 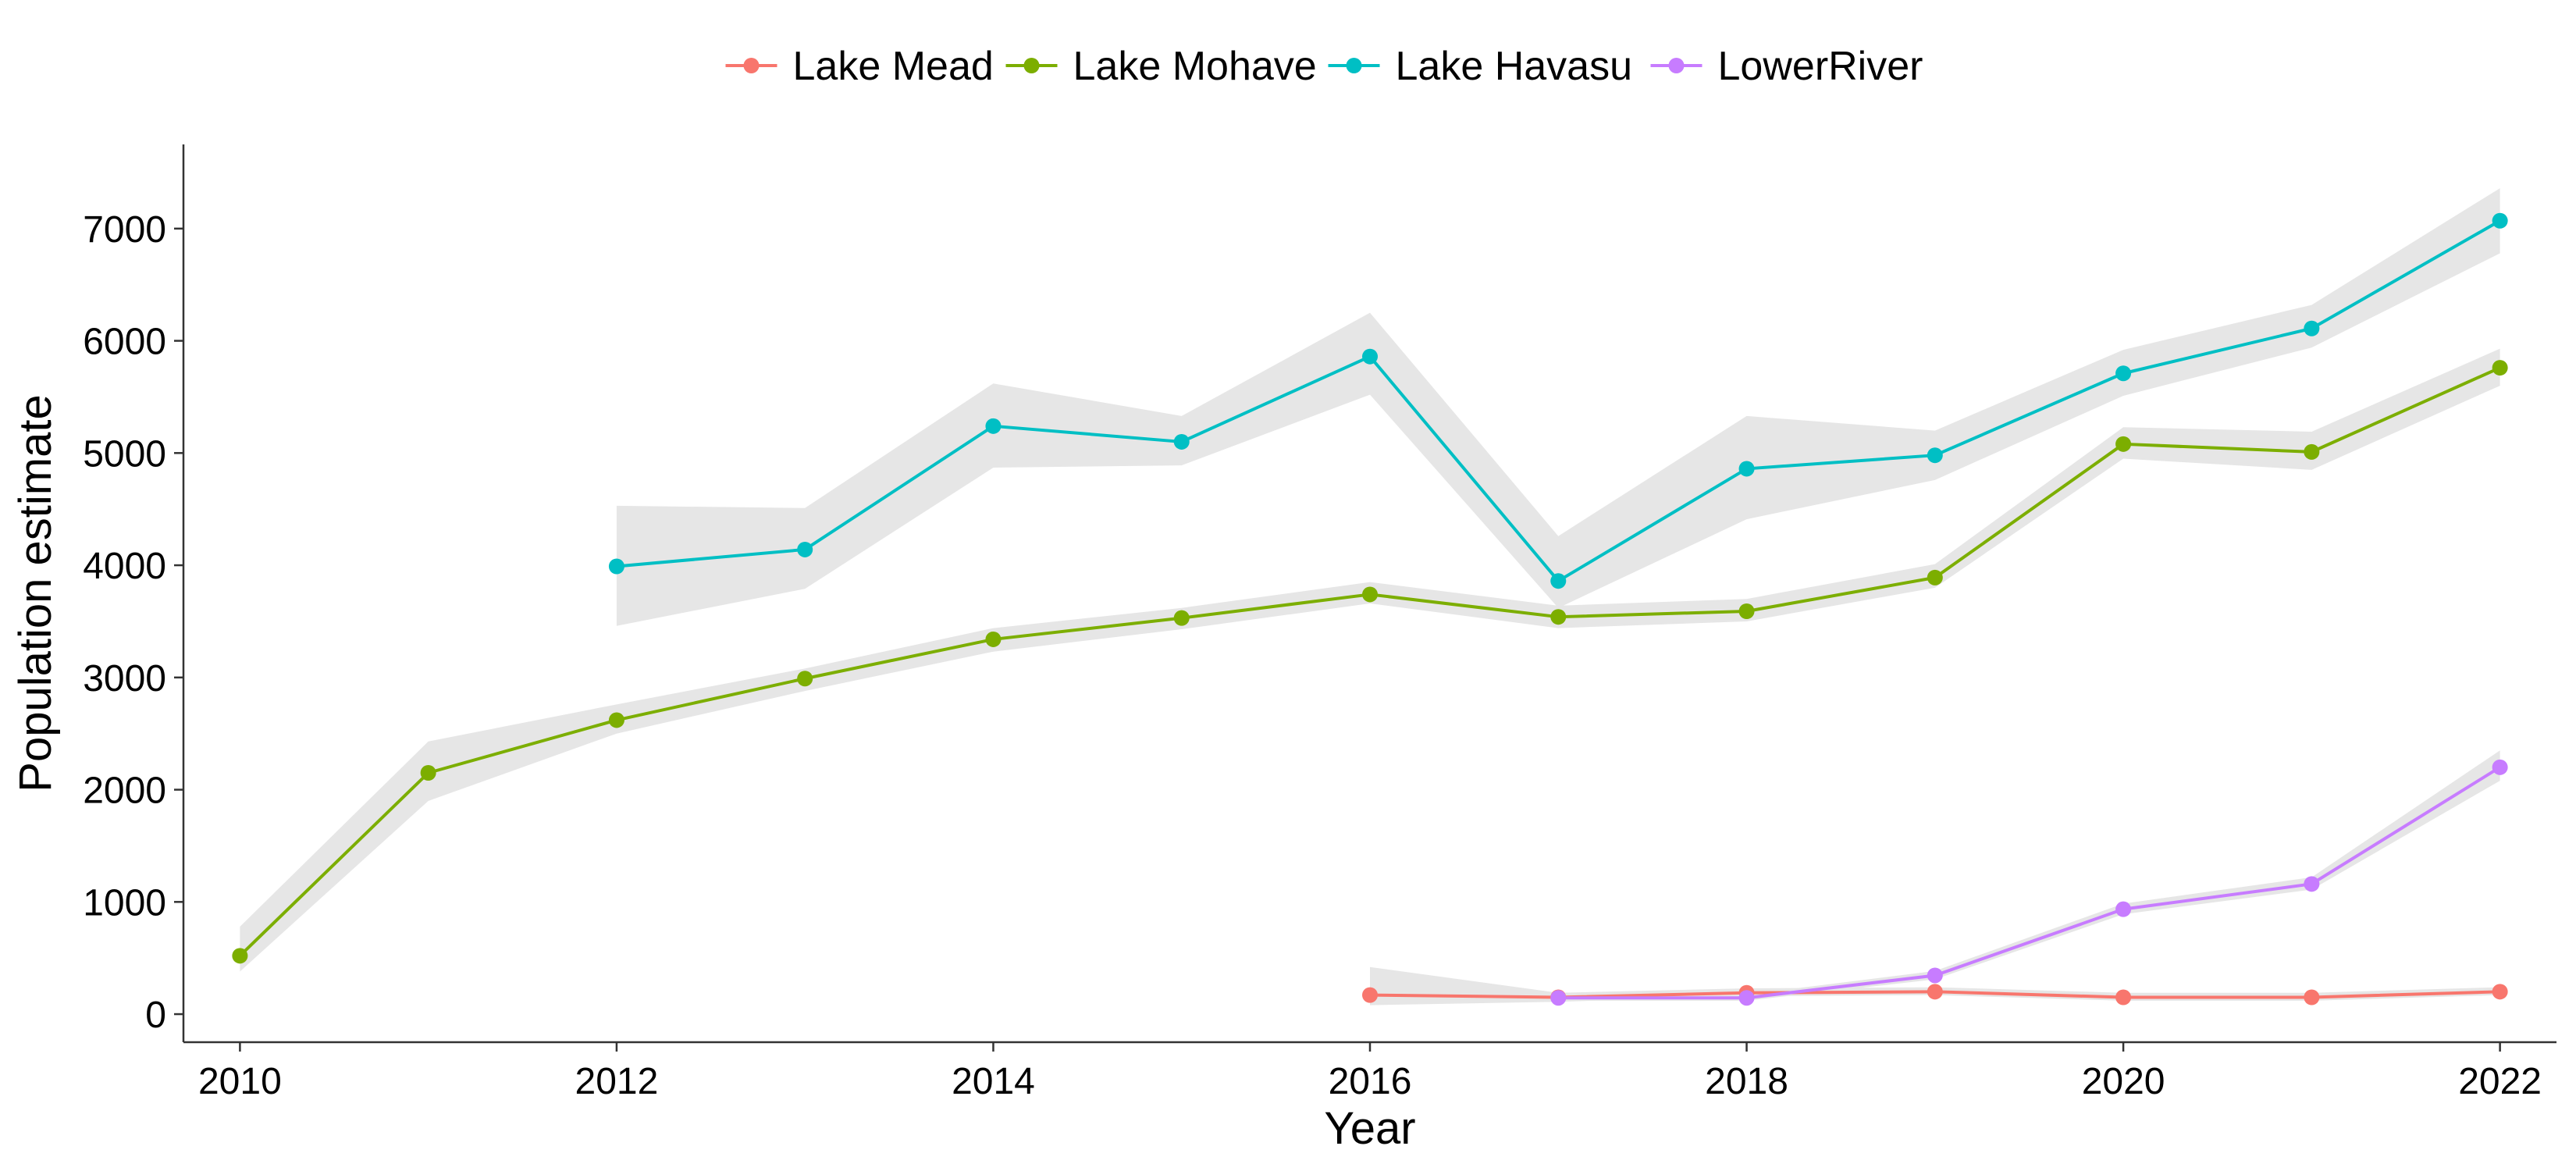 I want to click on x-tick-label: 2016, so click(x=1370, y=1081).